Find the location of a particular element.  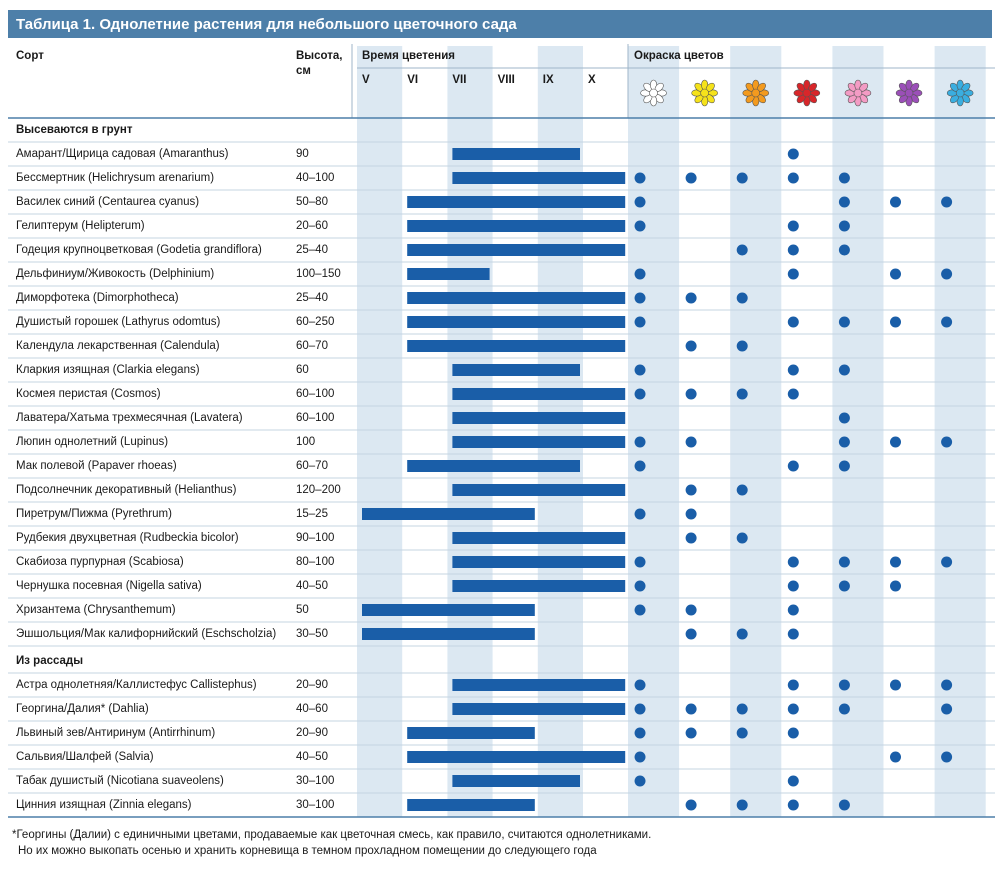

section-title: Из рассады is located at coordinates (49, 661).